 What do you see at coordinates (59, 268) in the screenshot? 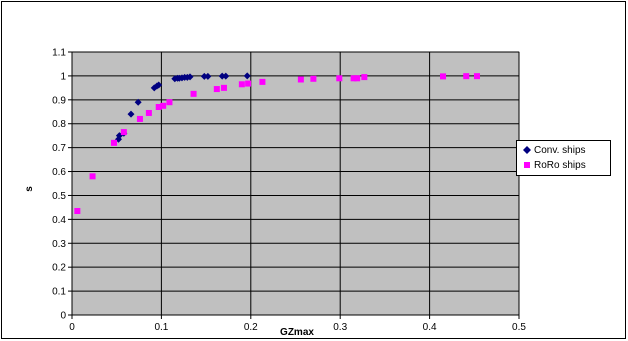
I see `y-tick-label: 0.2` at bounding box center [59, 268].